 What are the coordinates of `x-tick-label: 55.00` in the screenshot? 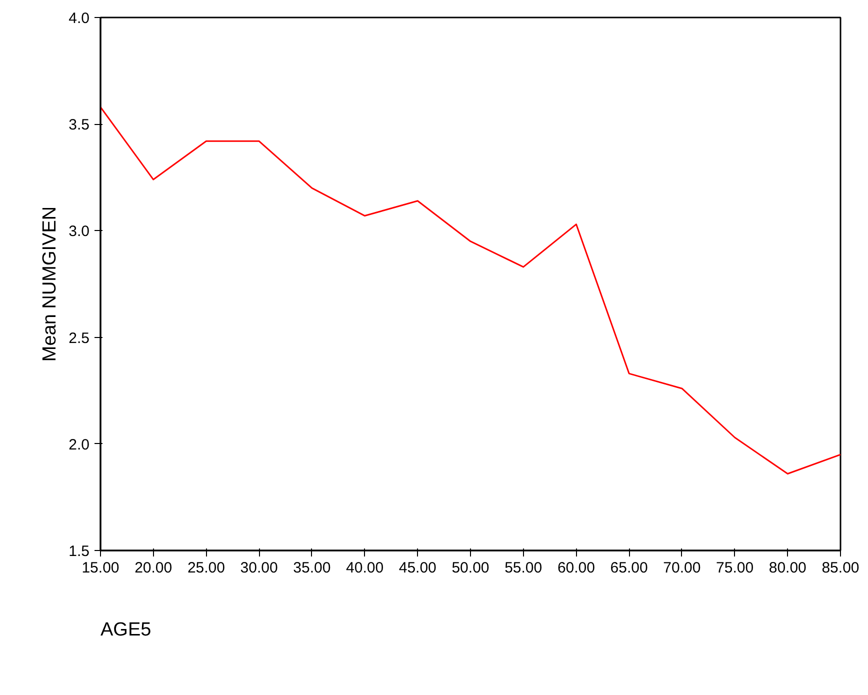 It's located at (523, 568).